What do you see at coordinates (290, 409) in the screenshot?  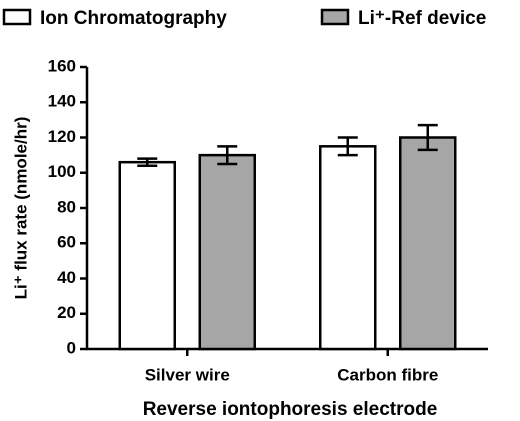 I see `x-axis-title: Reverse iontophoresis electrode` at bounding box center [290, 409].